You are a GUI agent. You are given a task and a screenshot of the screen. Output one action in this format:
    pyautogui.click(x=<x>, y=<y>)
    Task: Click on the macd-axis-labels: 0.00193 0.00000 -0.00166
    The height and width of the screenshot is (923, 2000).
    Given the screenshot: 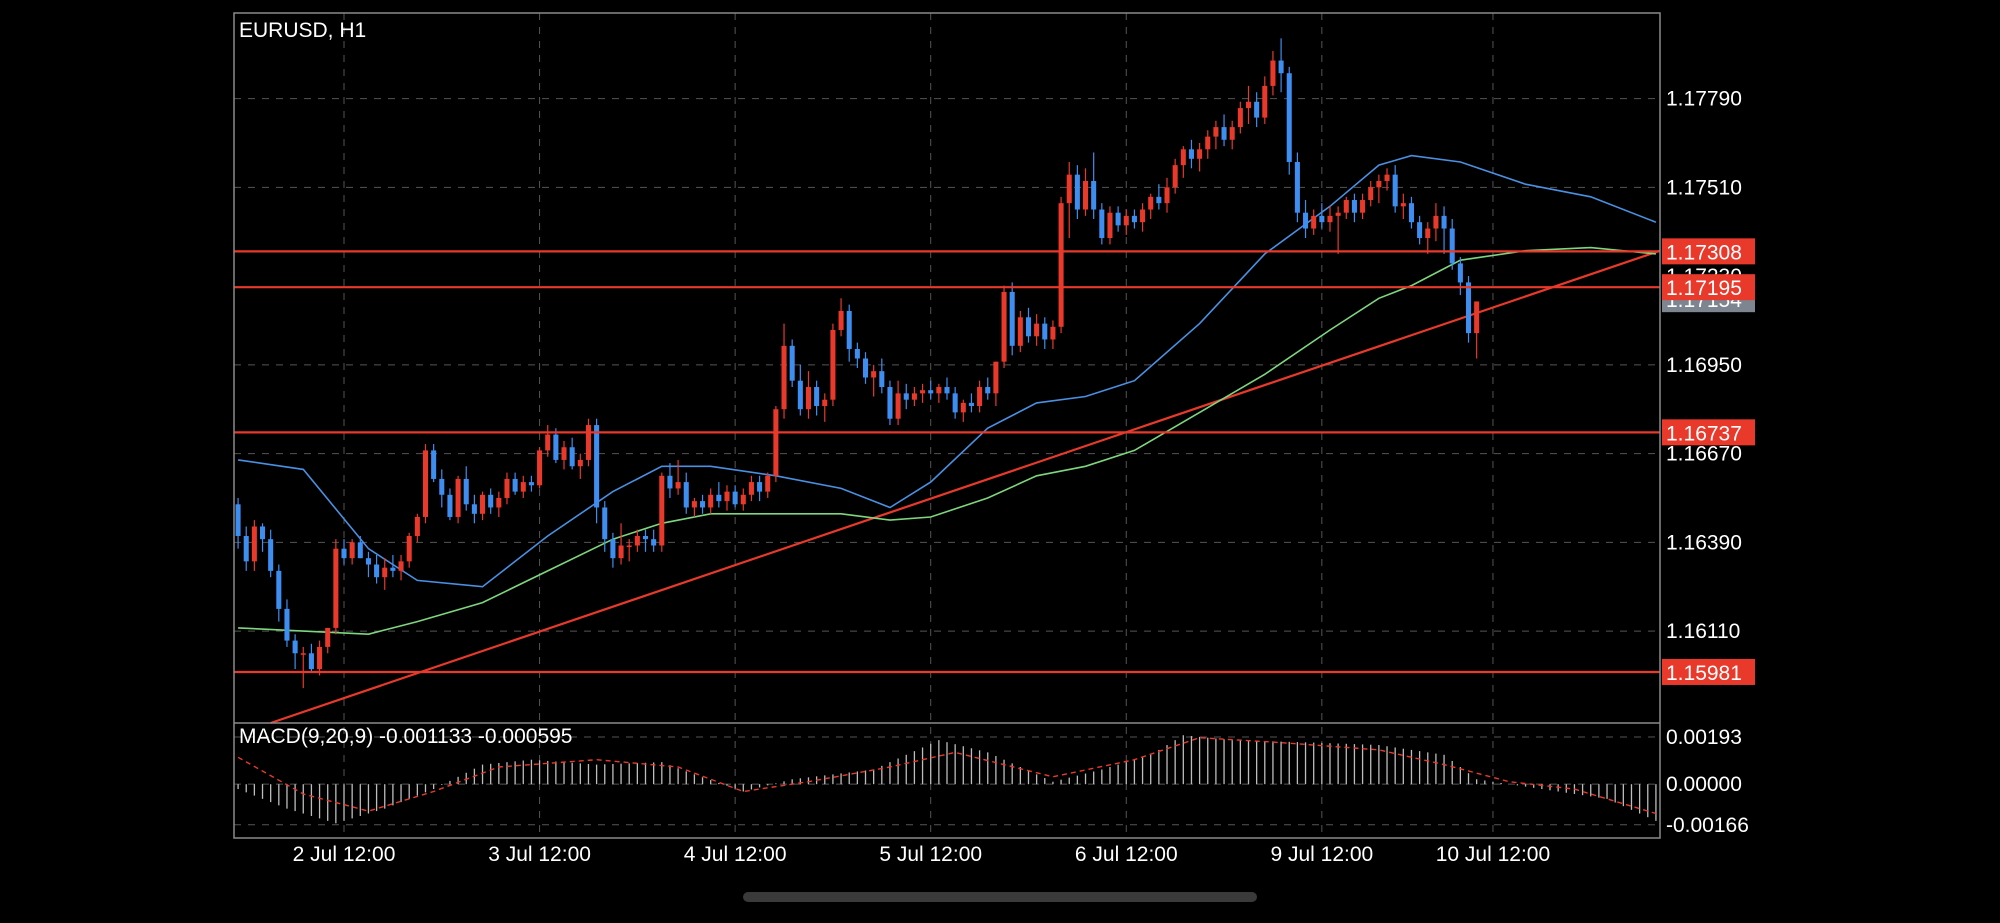 What is the action you would take?
    pyautogui.click(x=1707, y=781)
    